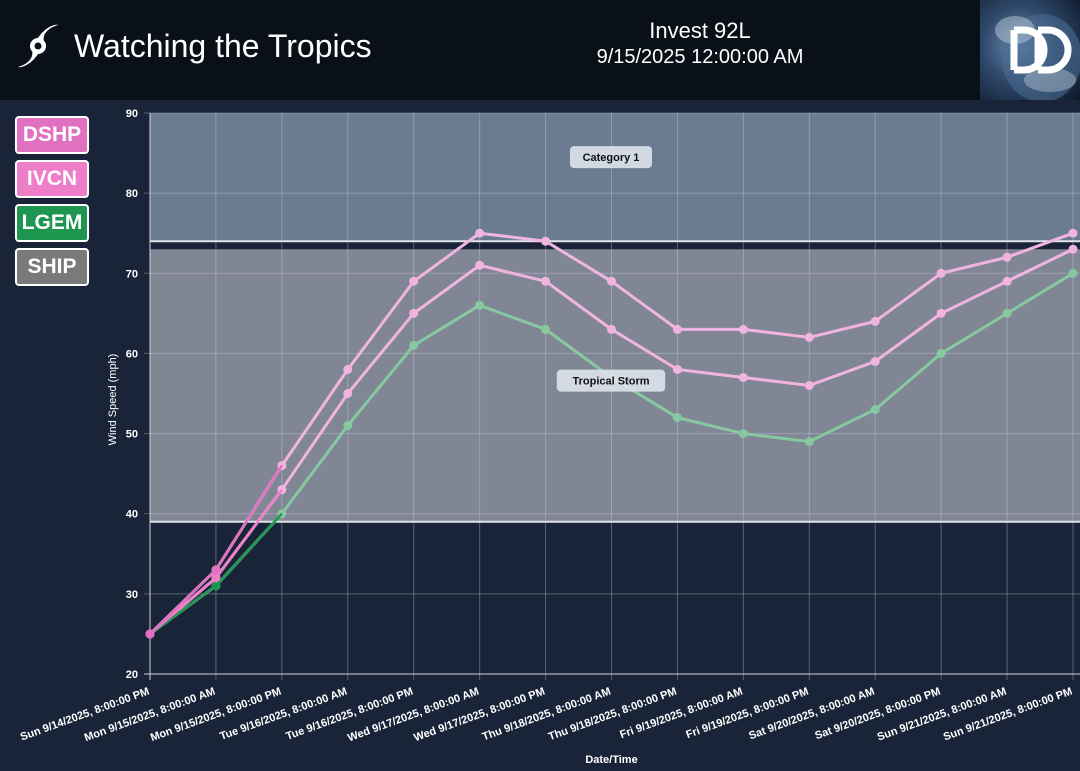 The height and width of the screenshot is (771, 1080). I want to click on legend-item-ship: SHIP, so click(52, 267).